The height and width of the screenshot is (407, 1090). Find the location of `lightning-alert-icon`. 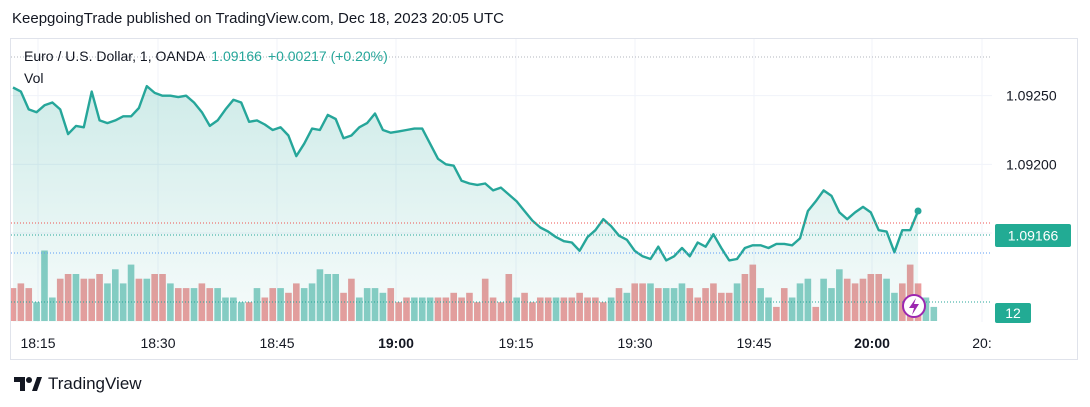

lightning-alert-icon is located at coordinates (914, 306).